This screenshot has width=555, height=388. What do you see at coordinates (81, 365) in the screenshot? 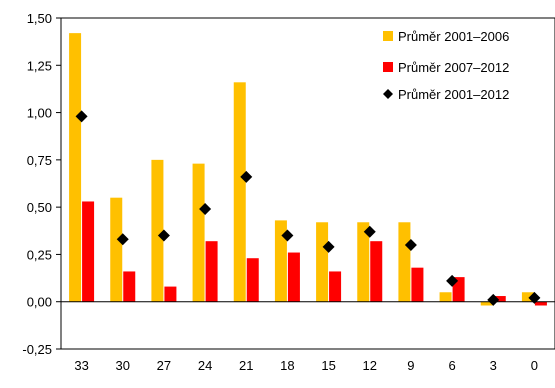
I see `x-tick-label-33: 33` at bounding box center [81, 365].